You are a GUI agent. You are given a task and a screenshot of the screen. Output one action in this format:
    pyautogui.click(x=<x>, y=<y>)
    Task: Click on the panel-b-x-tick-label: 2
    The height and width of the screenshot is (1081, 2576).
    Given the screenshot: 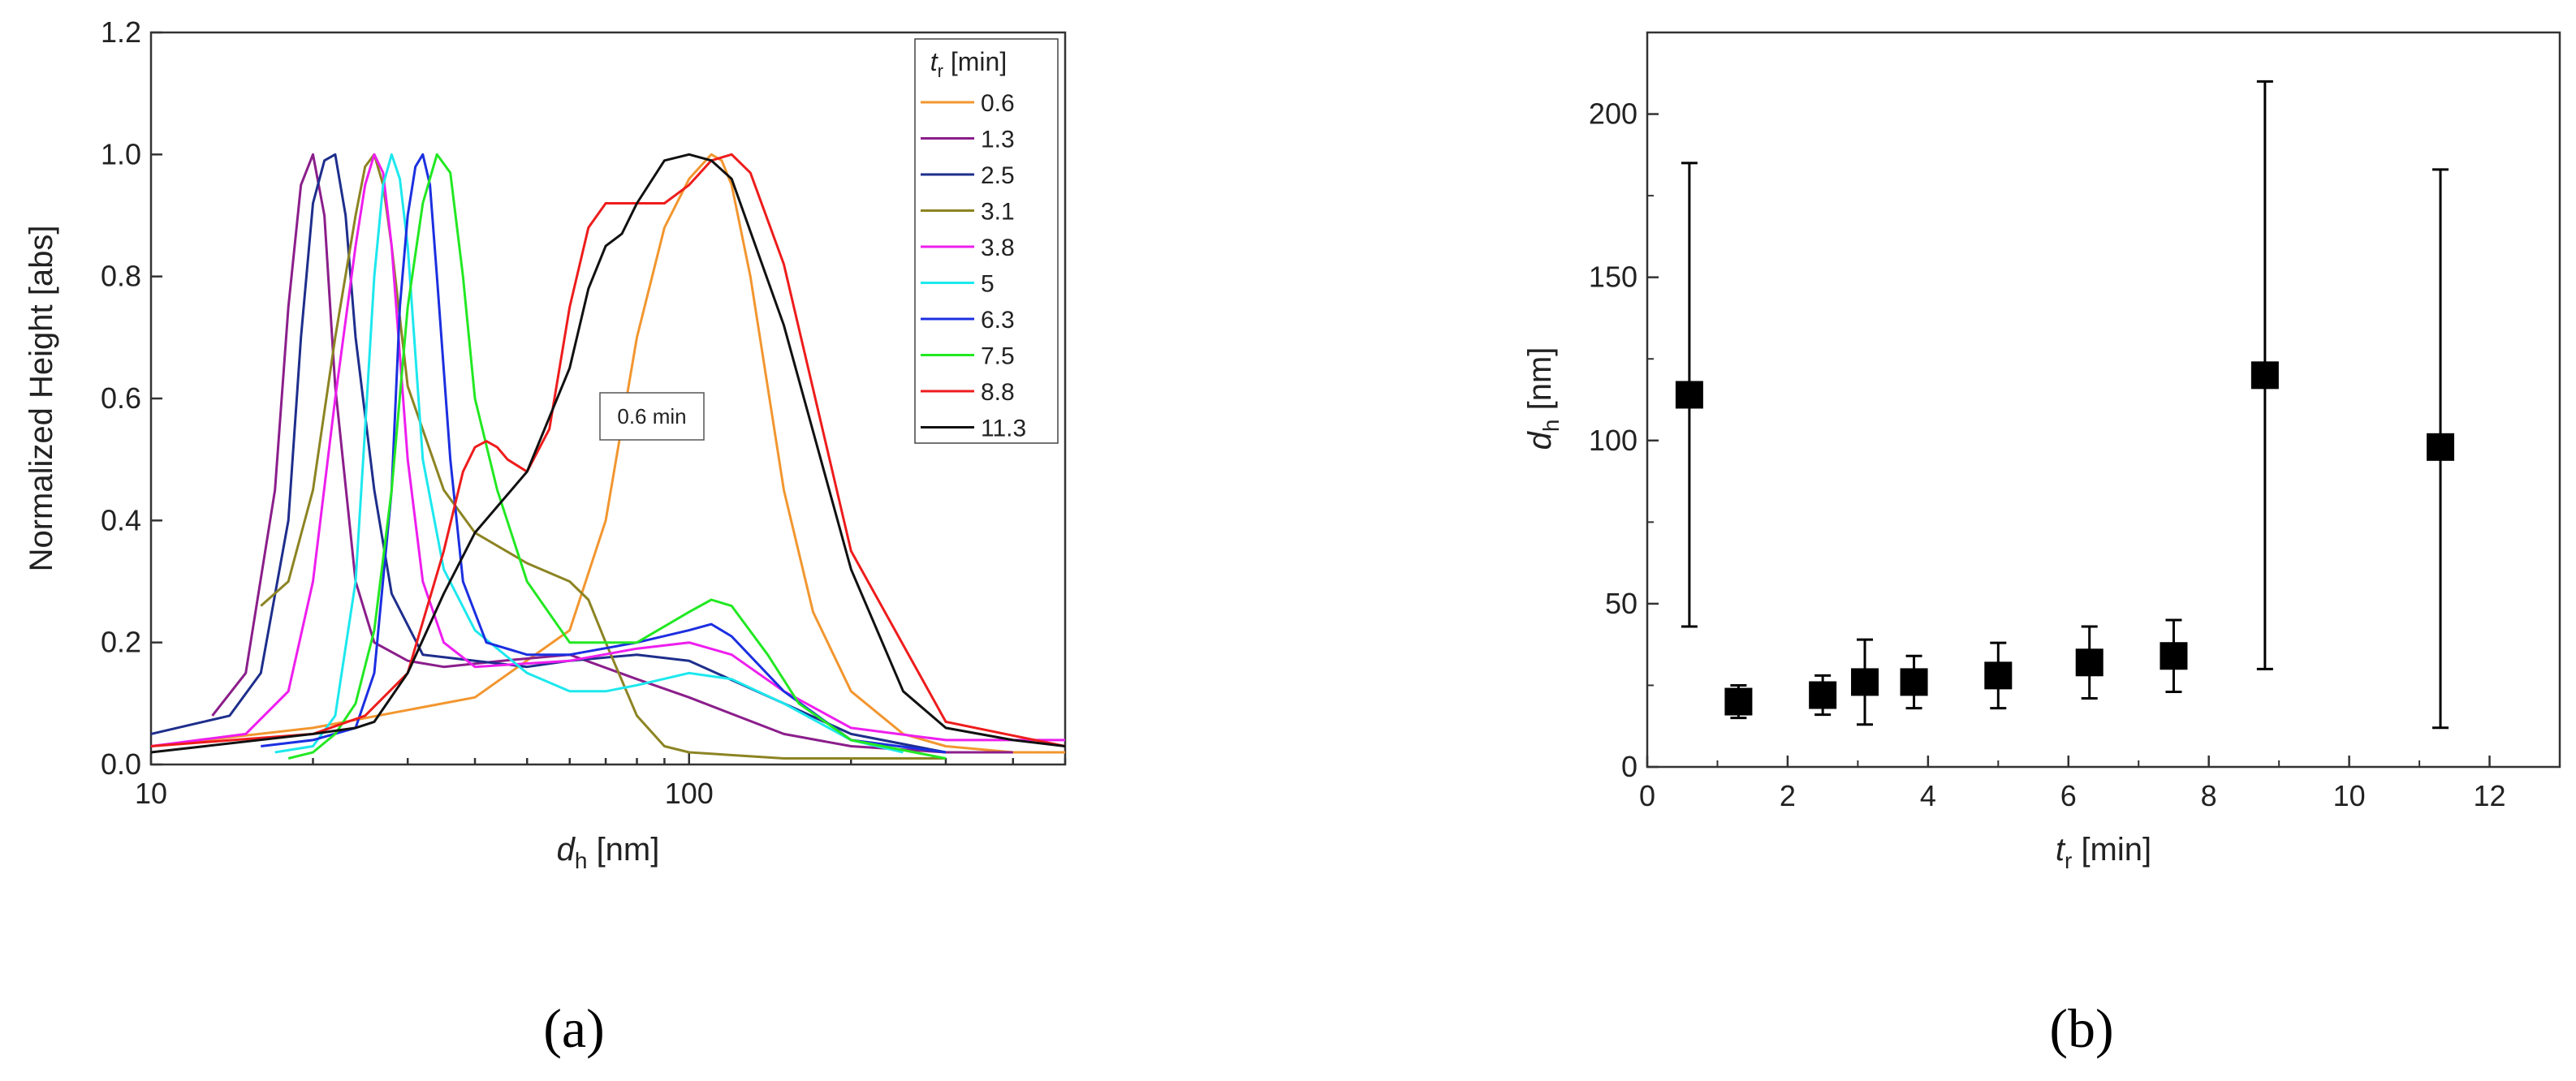 What is the action you would take?
    pyautogui.click(x=1788, y=795)
    